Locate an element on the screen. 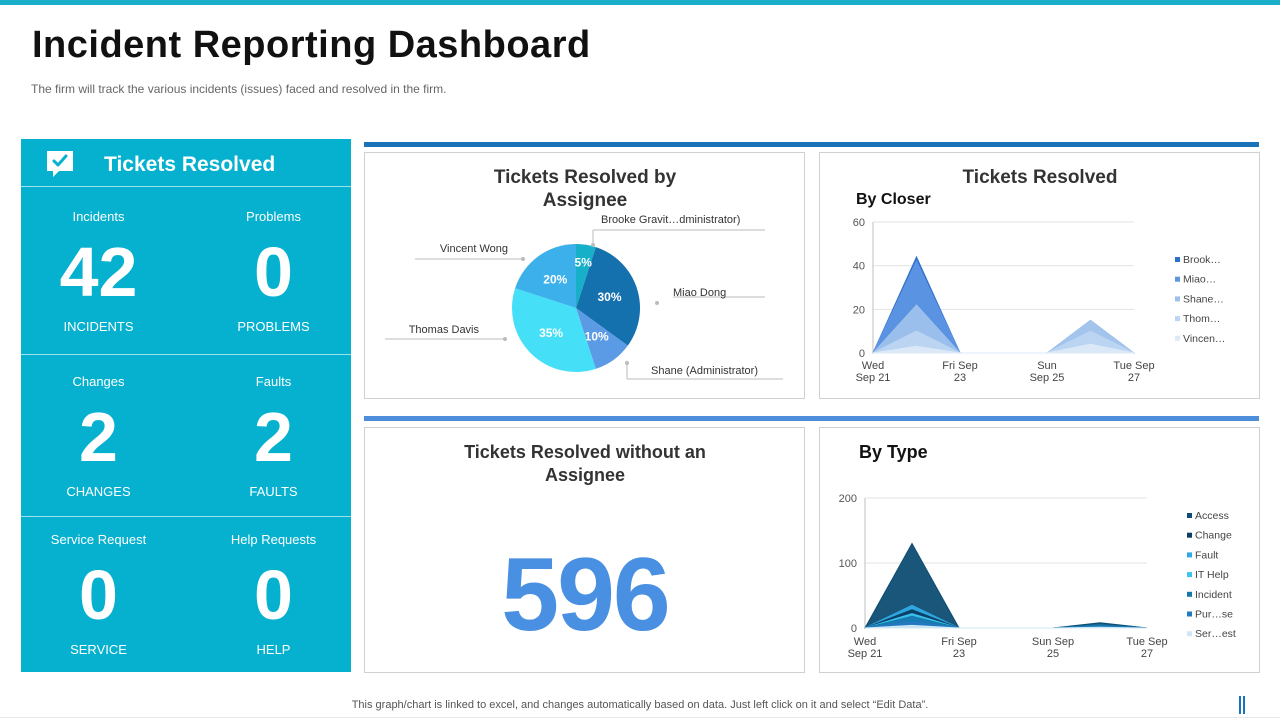 The image size is (1280, 720). metric-label: Problems is located at coordinates (273, 216).